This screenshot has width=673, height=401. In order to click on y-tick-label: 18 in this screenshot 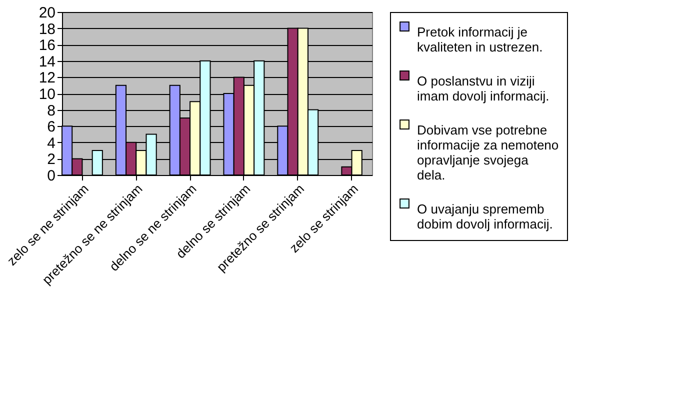, I will do `click(47, 29)`.